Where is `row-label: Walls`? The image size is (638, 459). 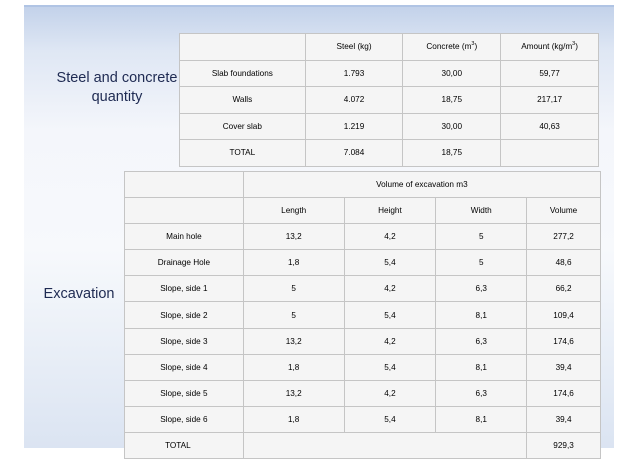
row-label: Walls is located at coordinates (242, 100).